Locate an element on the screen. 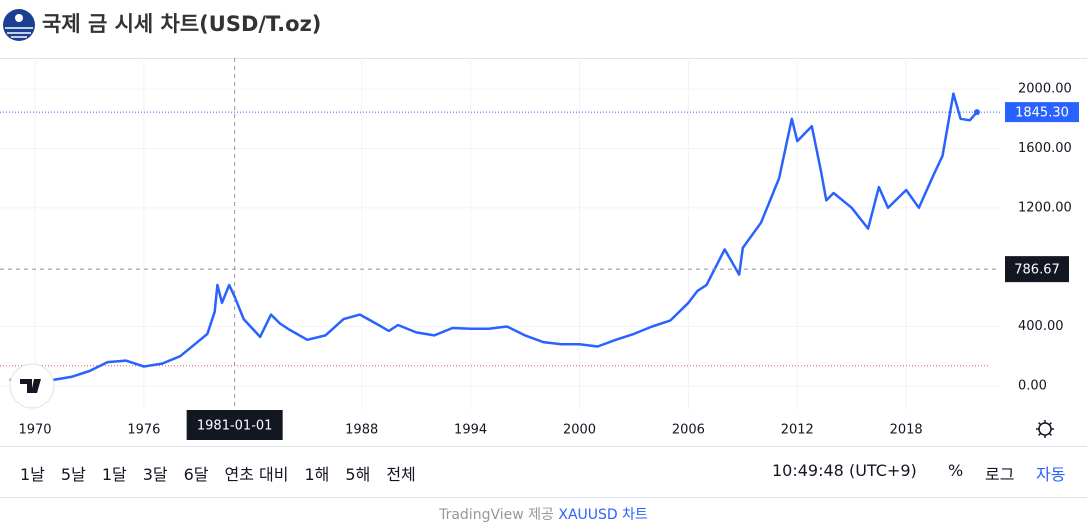  last-price-label: 1845.30 is located at coordinates (1042, 113).